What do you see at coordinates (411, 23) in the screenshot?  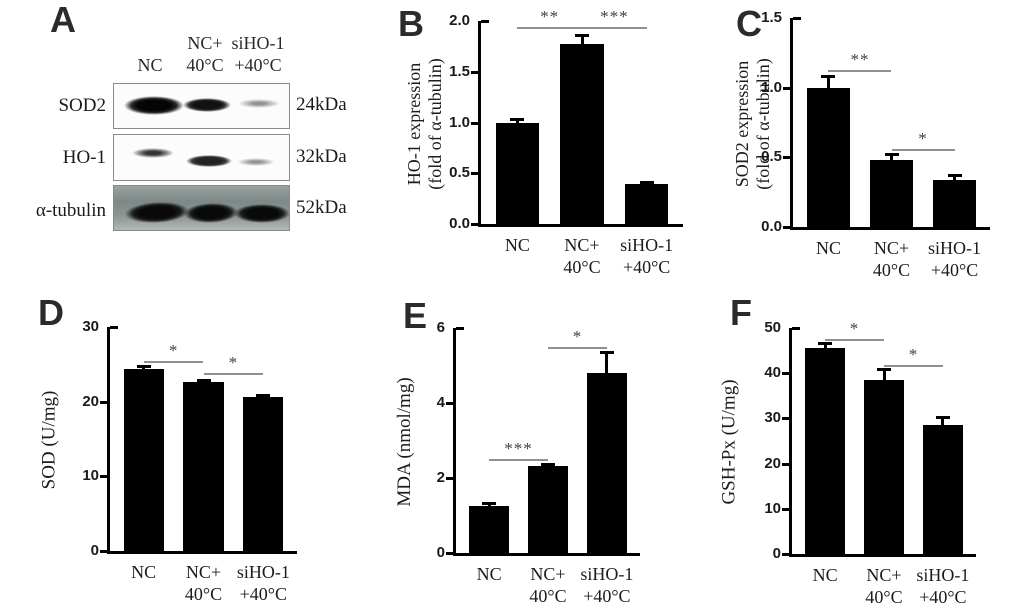 I see `panel-letter-b: B` at bounding box center [411, 23].